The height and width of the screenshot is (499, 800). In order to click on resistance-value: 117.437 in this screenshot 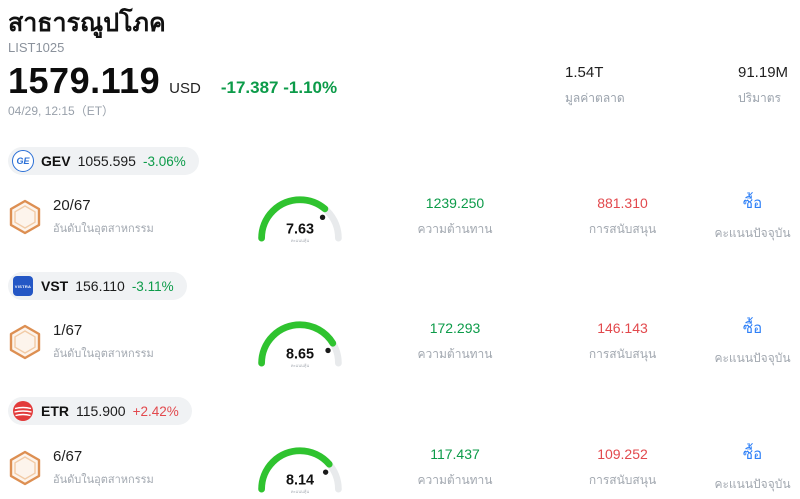, I will do `click(455, 454)`.